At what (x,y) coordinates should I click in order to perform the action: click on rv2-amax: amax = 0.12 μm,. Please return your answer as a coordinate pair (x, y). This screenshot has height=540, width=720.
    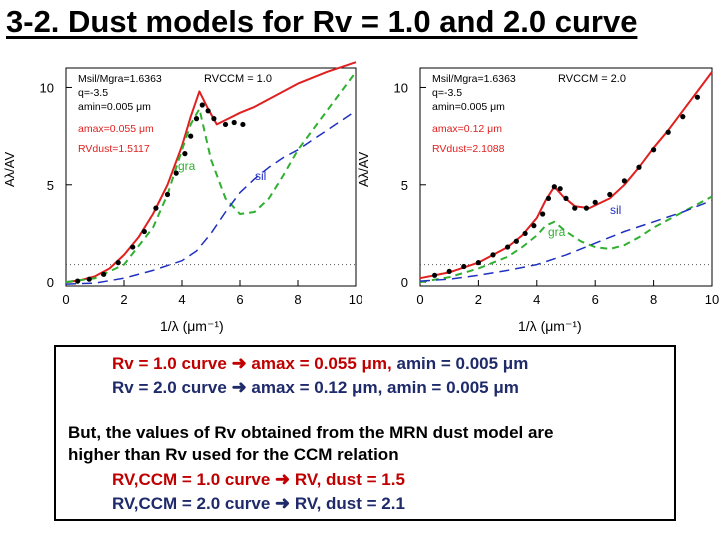
    Looking at the image, I should click on (319, 387).